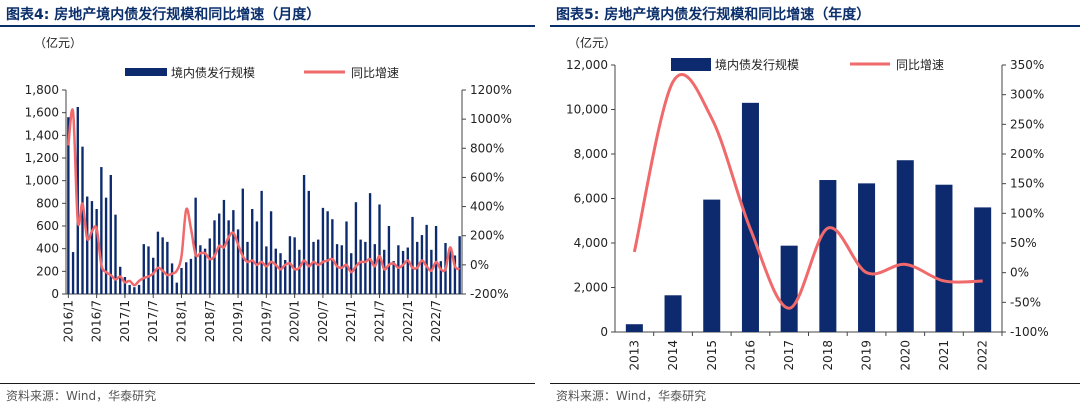 Image resolution: width=1080 pixels, height=409 pixels. Describe the element at coordinates (944, 355) in the screenshot. I see `x-tick-label: 2021` at that location.